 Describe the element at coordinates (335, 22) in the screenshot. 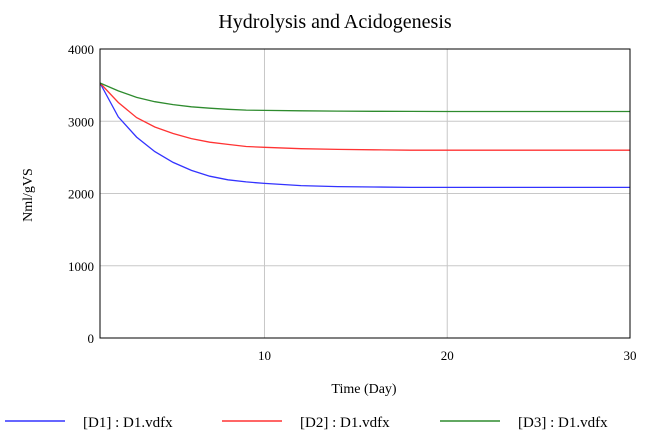

I see `chart-title: Hydrolysis and Acidogenesis` at that location.